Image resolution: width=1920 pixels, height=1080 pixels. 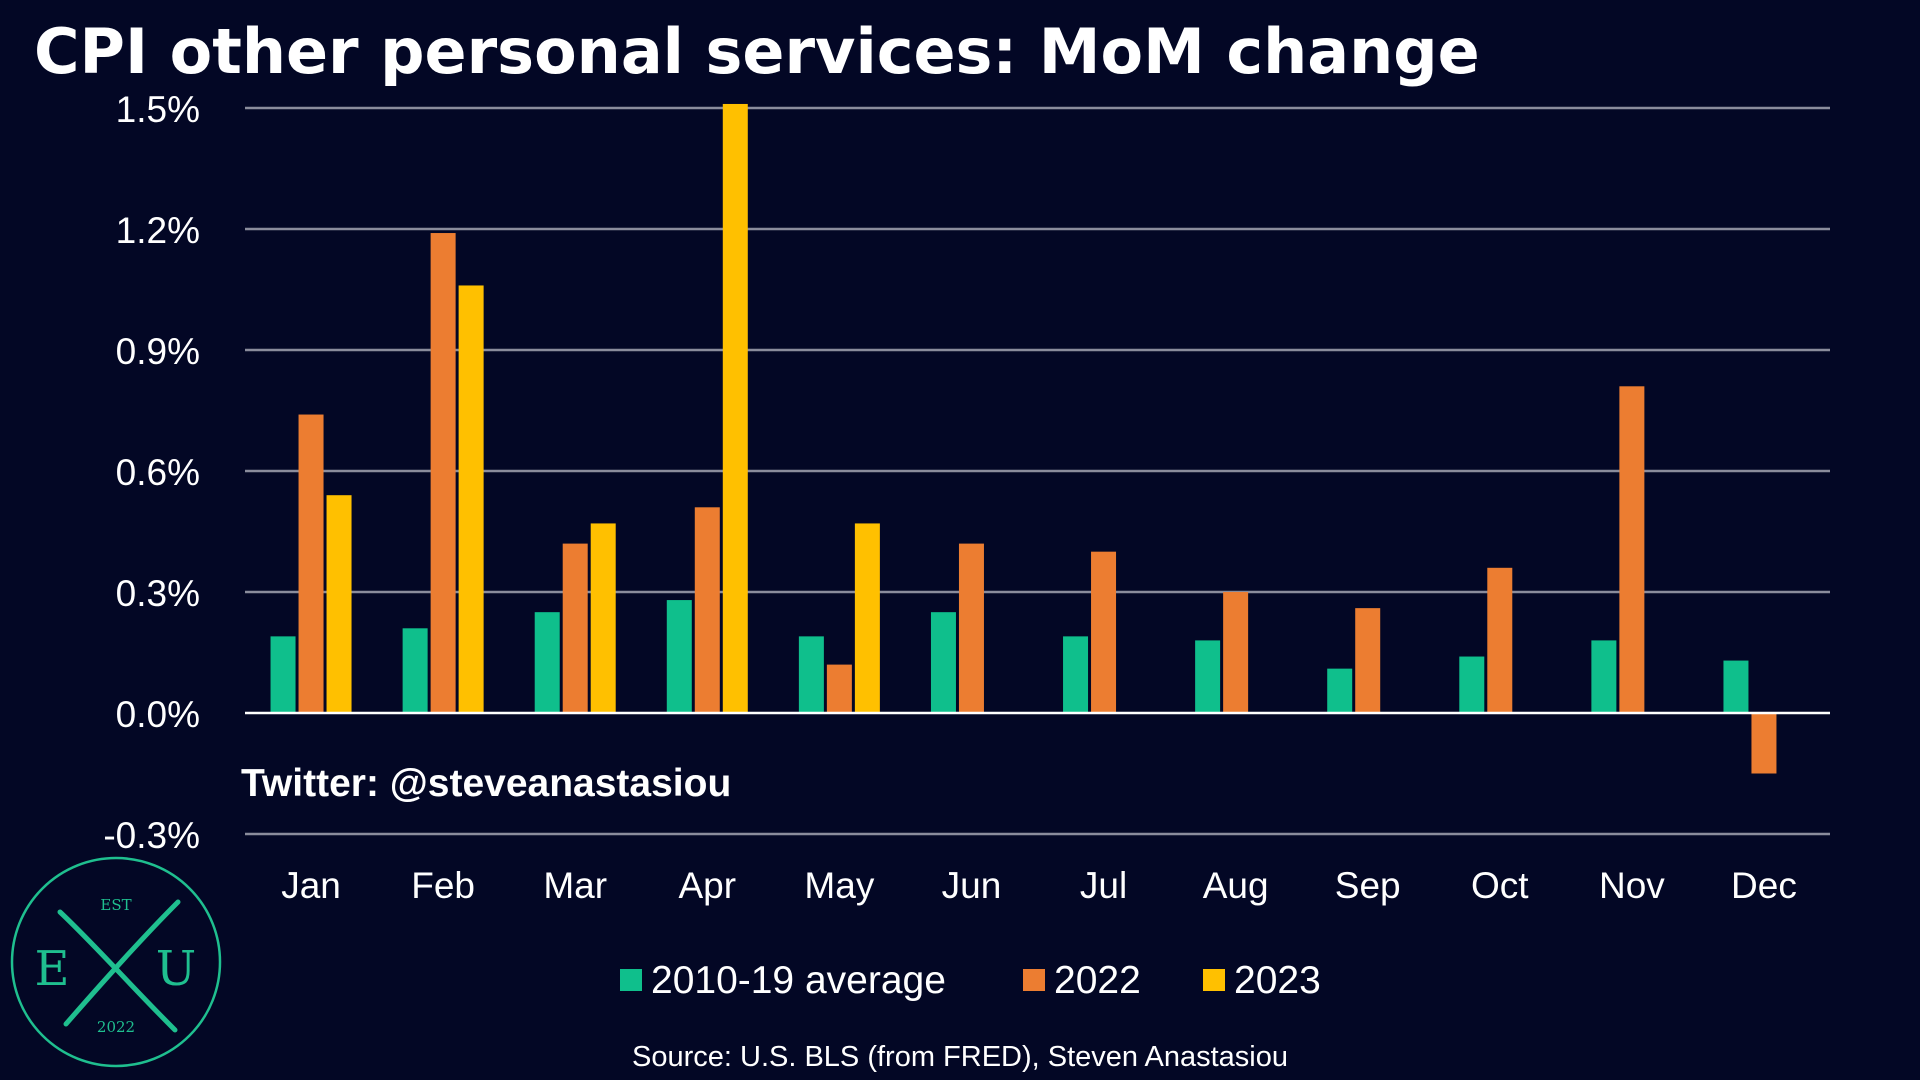 I want to click on y-tick-label: -0.3%, so click(x=151, y=835).